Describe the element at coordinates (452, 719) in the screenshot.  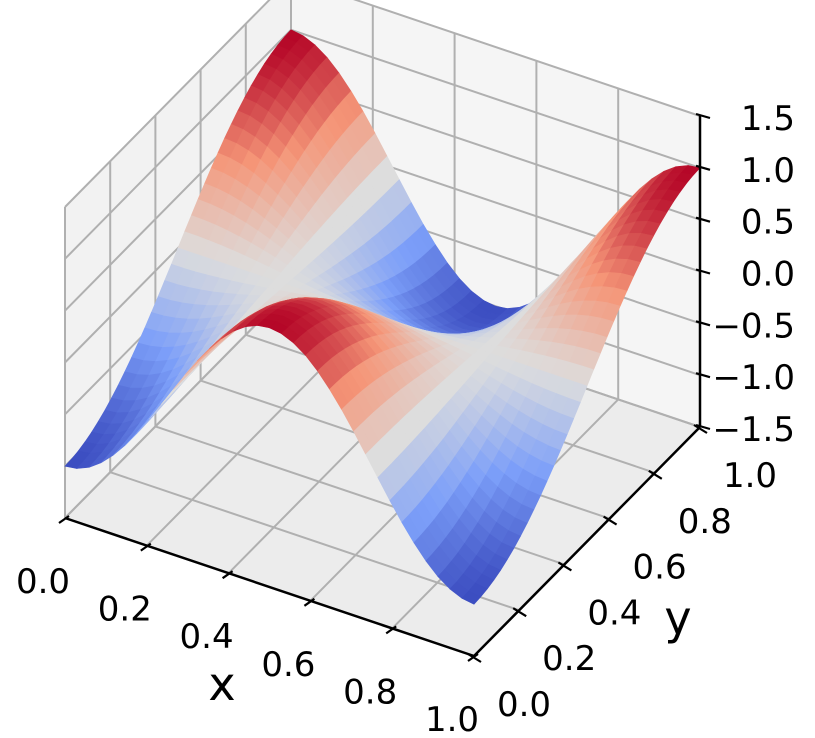
I see `x-tick-label: 1.0` at that location.